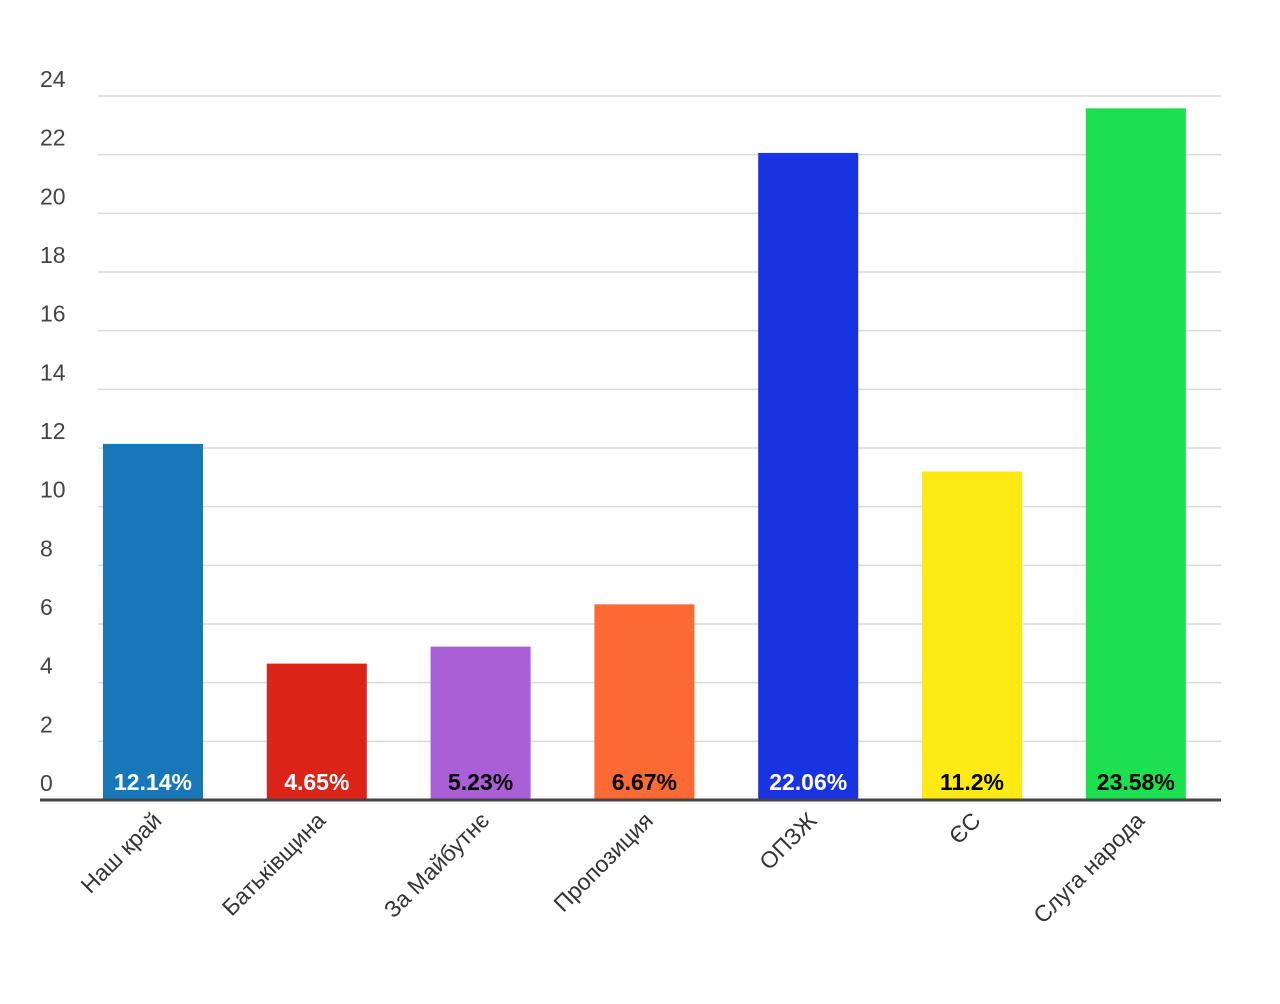 This screenshot has width=1280, height=1004. Describe the element at coordinates (53, 196) in the screenshot. I see `y-tick-label: 20` at that location.